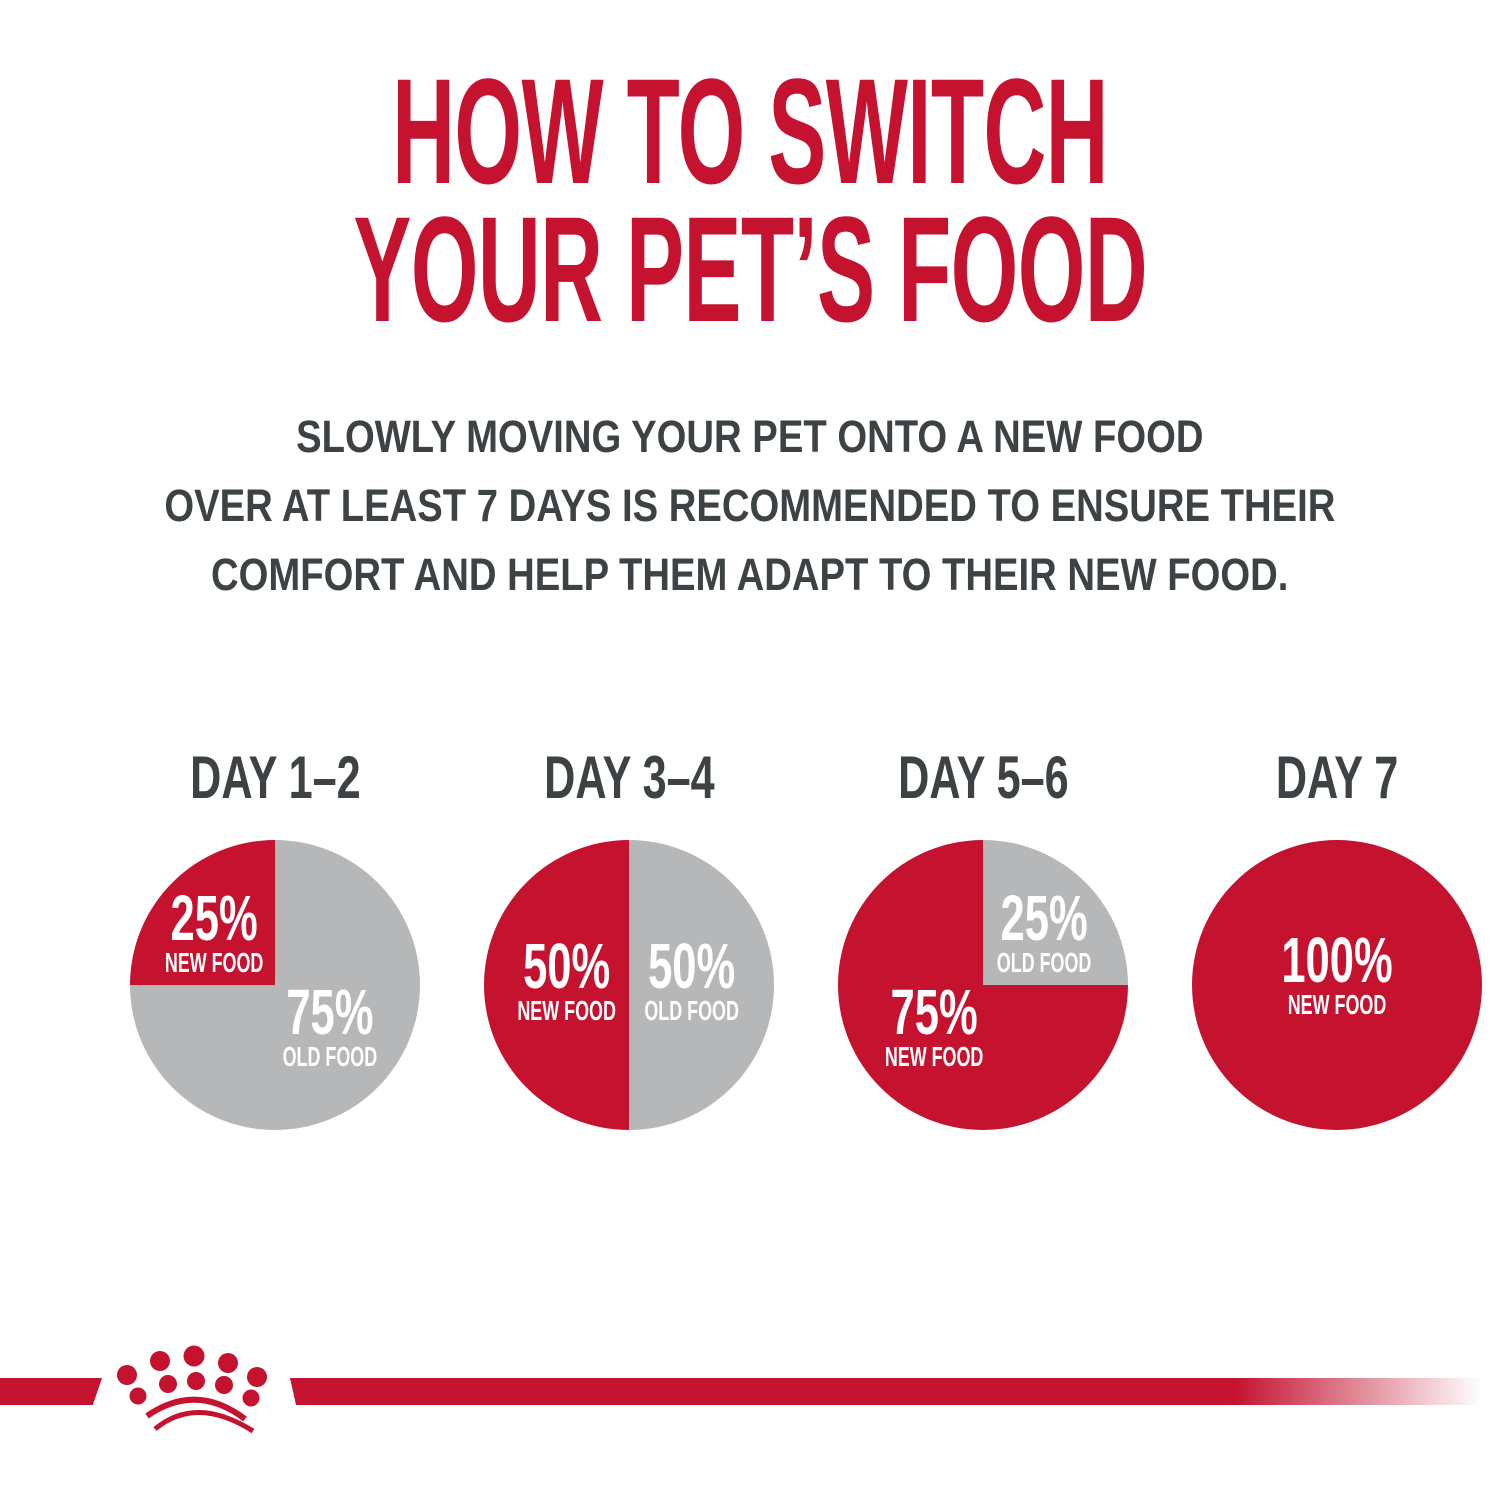 The width and height of the screenshot is (1500, 1500). I want to click on pie-chart-day-3-4: 50% NEW FOOD 50% OLD FOOD, so click(629, 985).